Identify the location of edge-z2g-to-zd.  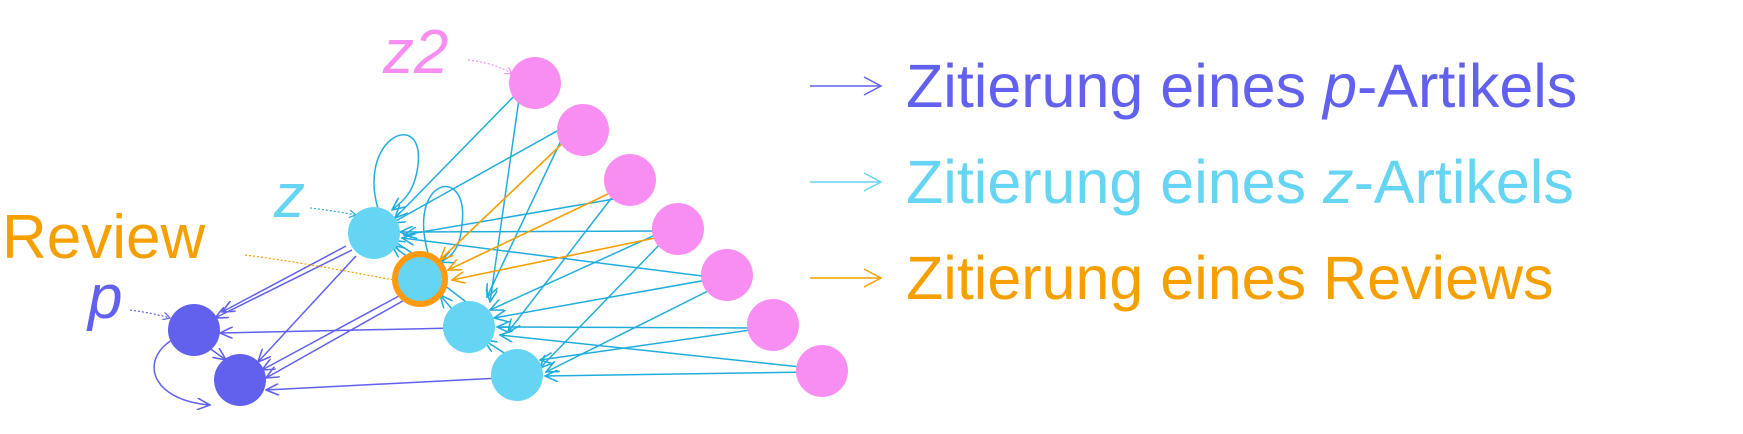
(678, 374).